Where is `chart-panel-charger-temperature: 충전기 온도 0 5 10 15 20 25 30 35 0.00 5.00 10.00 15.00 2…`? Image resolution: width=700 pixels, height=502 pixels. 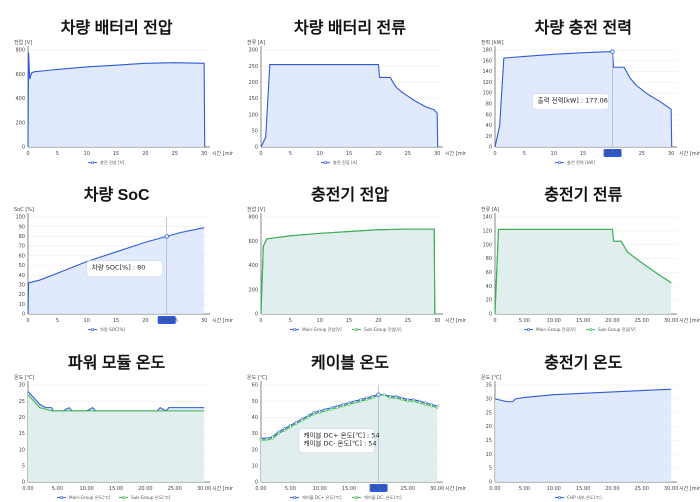
chart-panel-charger-temperature: 충전기 온도 0 5 10 15 20 25 30 35 0.00 5.00 10.00 15.00 2… is located at coordinates (583, 418).